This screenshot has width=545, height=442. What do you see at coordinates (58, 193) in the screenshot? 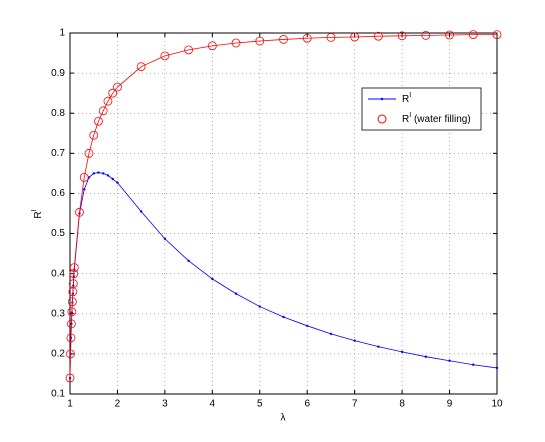
I see `y-tick-label: 0.6` at bounding box center [58, 193].